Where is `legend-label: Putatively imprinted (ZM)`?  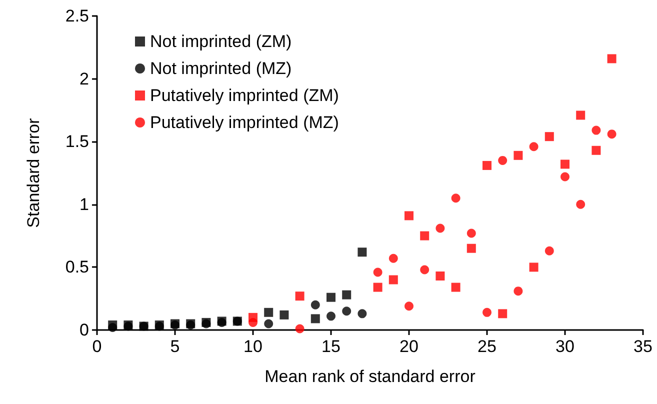
legend-label: Putatively imprinted (ZM) is located at coordinates (244, 95).